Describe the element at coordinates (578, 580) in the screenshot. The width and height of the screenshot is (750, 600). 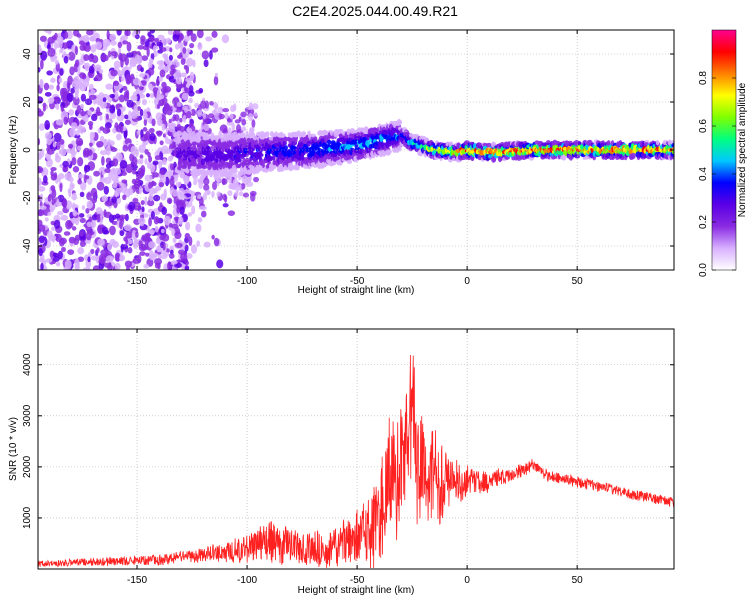
I see `snr-x-tick-label: 50` at that location.